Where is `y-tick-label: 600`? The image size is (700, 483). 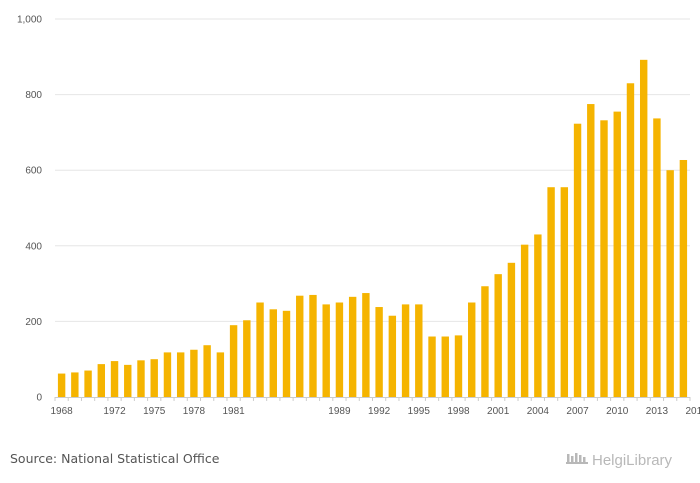
y-tick-label: 600 is located at coordinates (33, 171).